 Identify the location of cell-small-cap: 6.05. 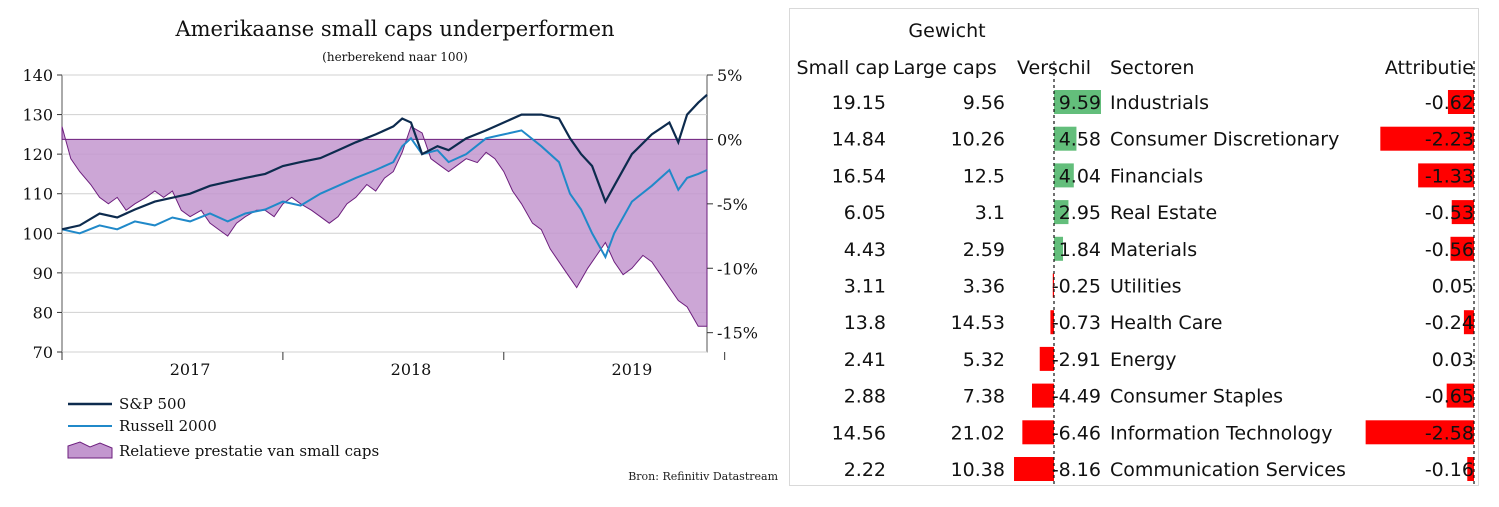
(865, 213).